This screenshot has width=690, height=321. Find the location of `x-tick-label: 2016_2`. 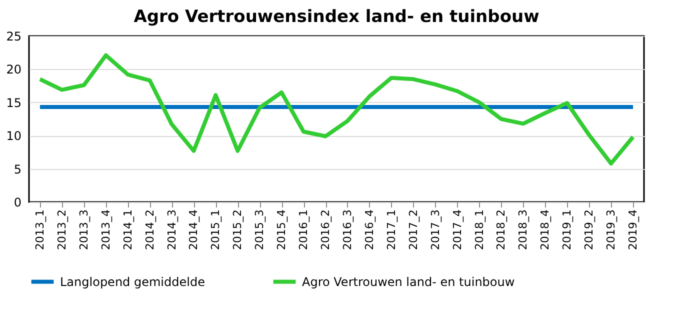

x-tick-label: 2016_2 is located at coordinates (325, 230).